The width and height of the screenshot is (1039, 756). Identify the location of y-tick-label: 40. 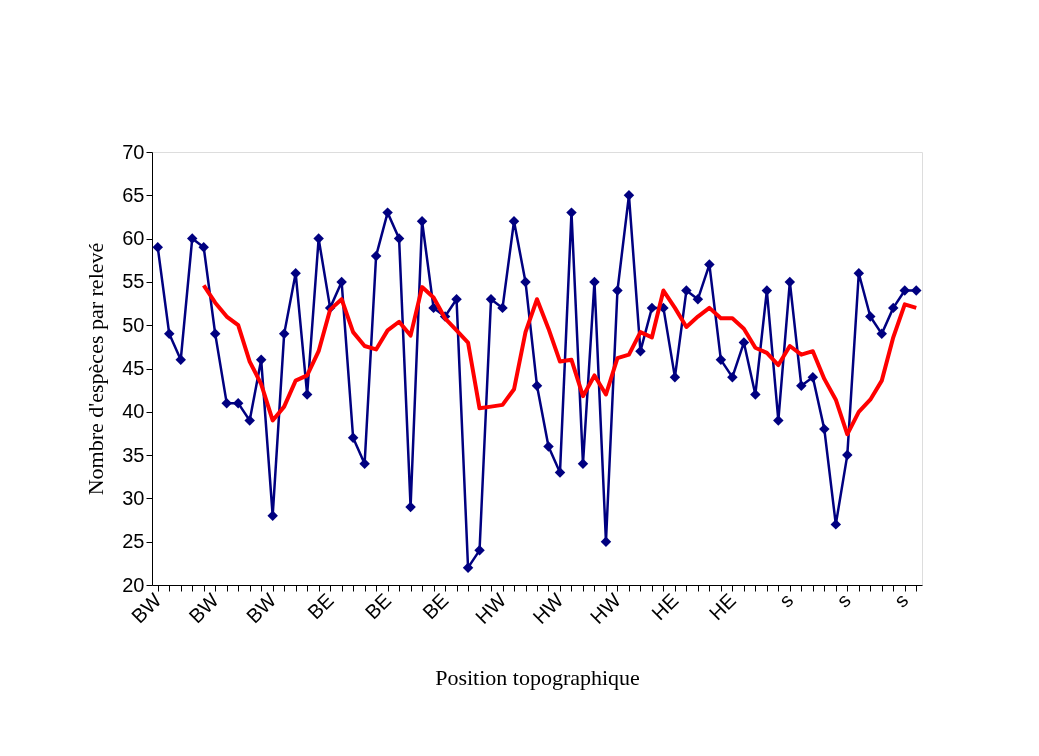
(133, 411).